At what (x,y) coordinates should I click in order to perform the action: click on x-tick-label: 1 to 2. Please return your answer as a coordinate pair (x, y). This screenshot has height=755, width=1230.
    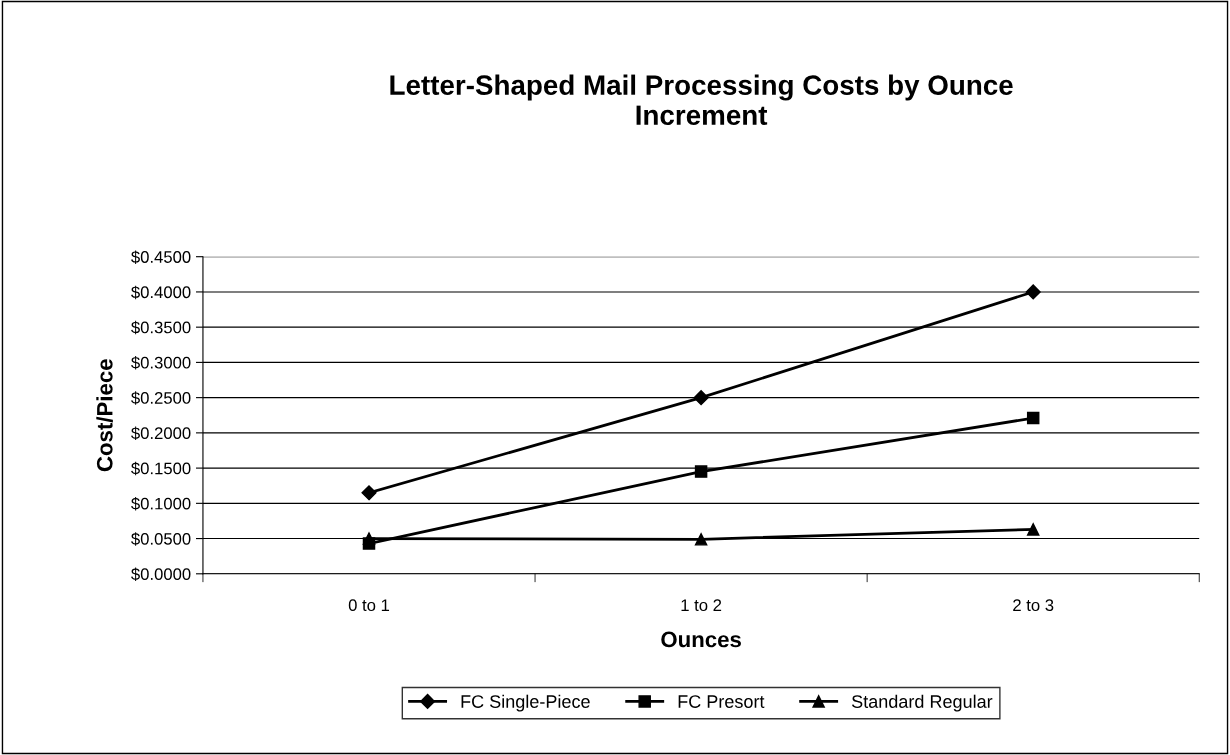
    Looking at the image, I should click on (701, 605).